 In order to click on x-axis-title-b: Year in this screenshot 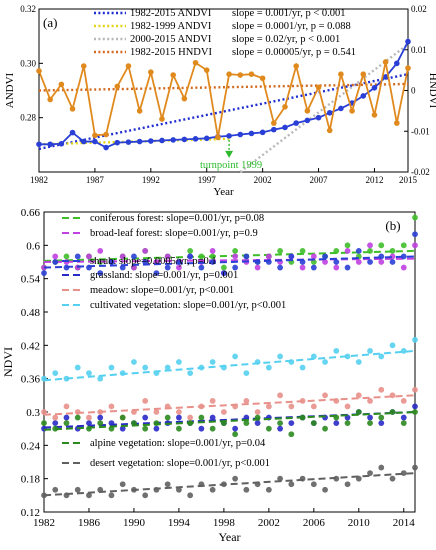, I will do `click(229, 537)`.